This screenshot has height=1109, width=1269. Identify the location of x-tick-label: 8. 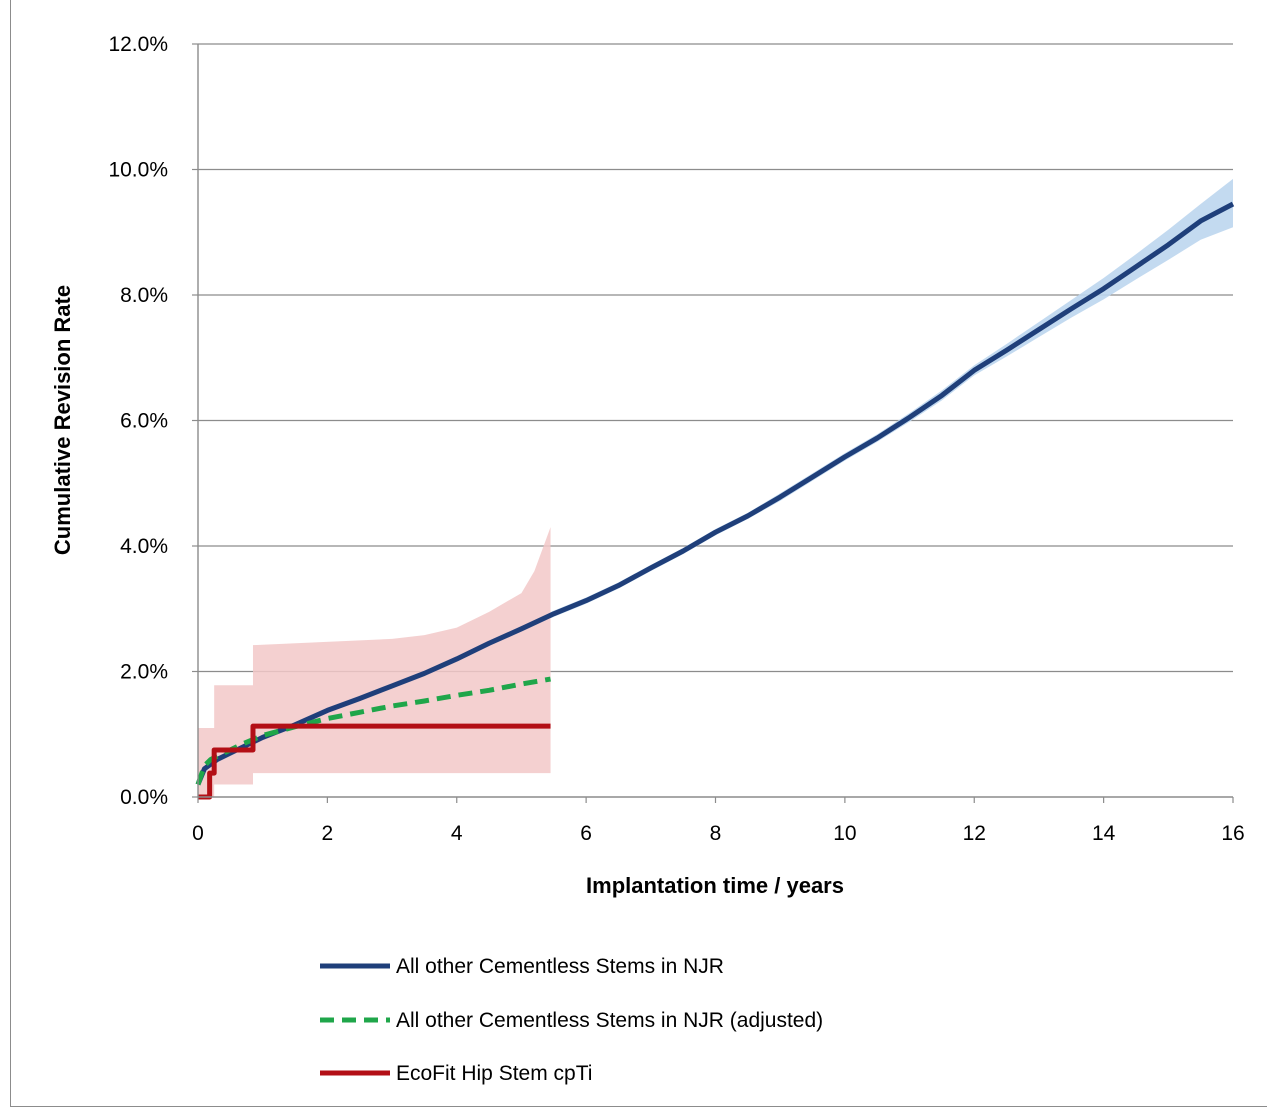
(716, 833).